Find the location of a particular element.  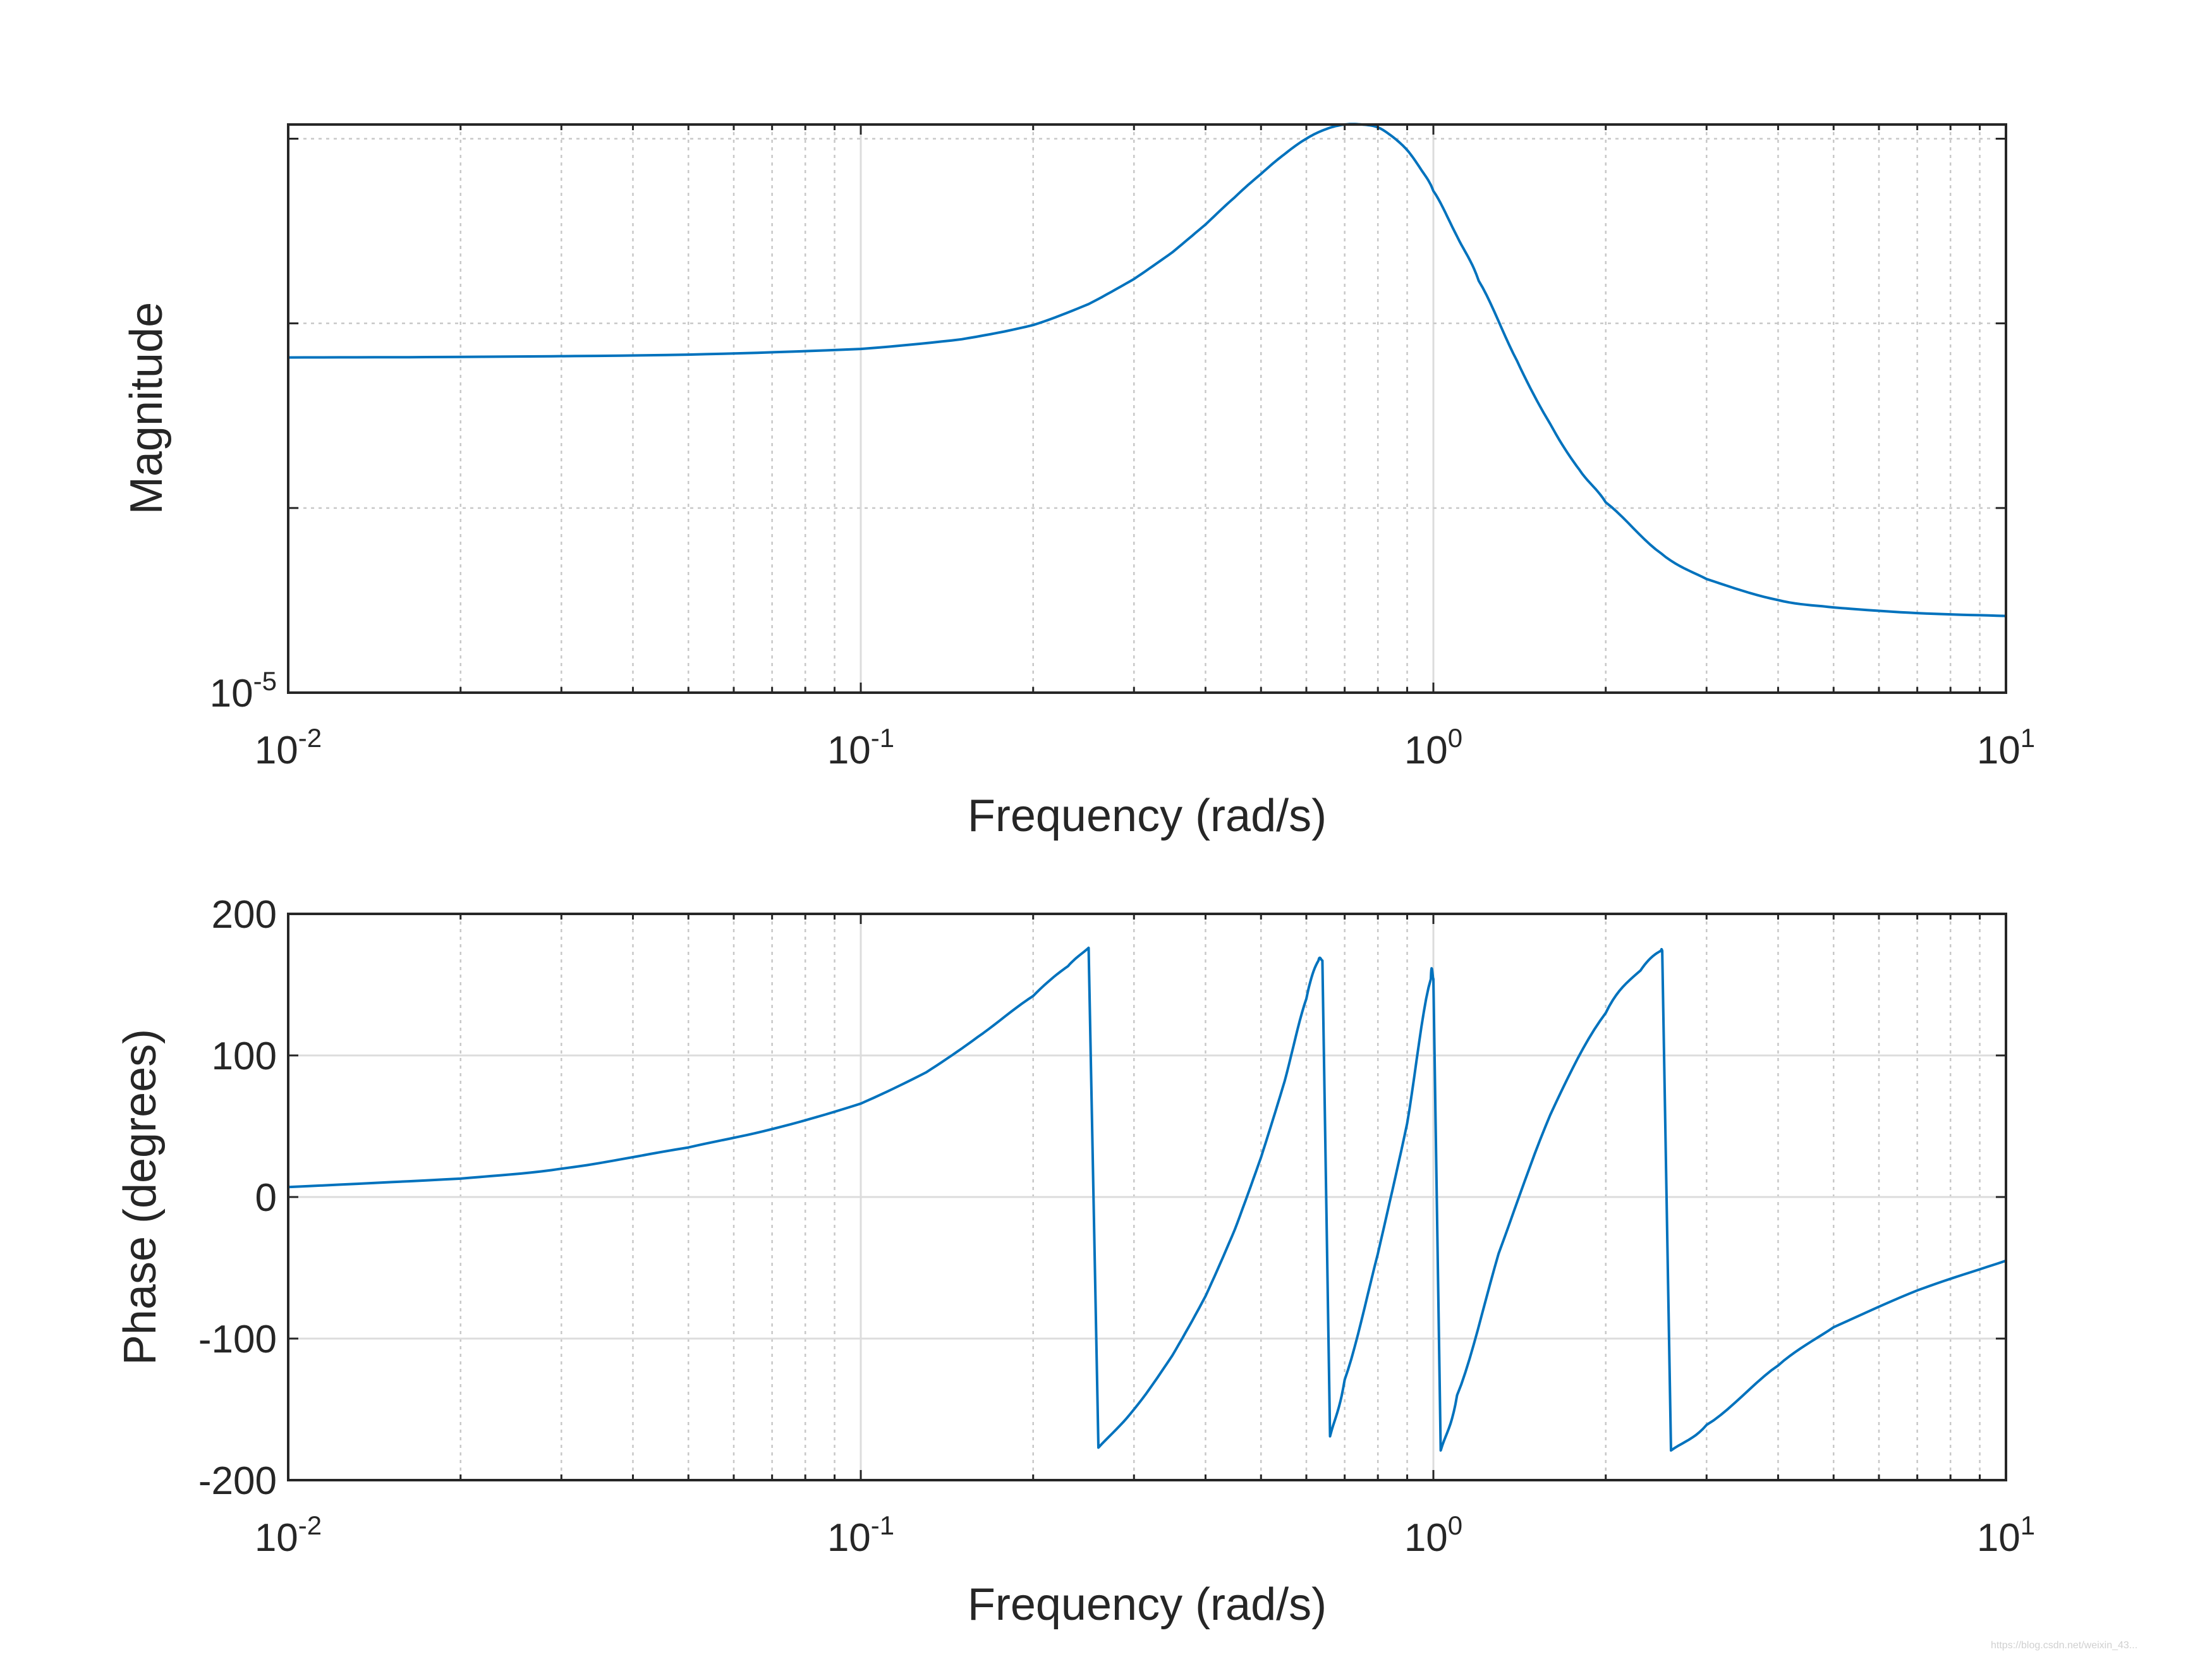

magnitude-ytick-label: 10-5 is located at coordinates (243, 690).